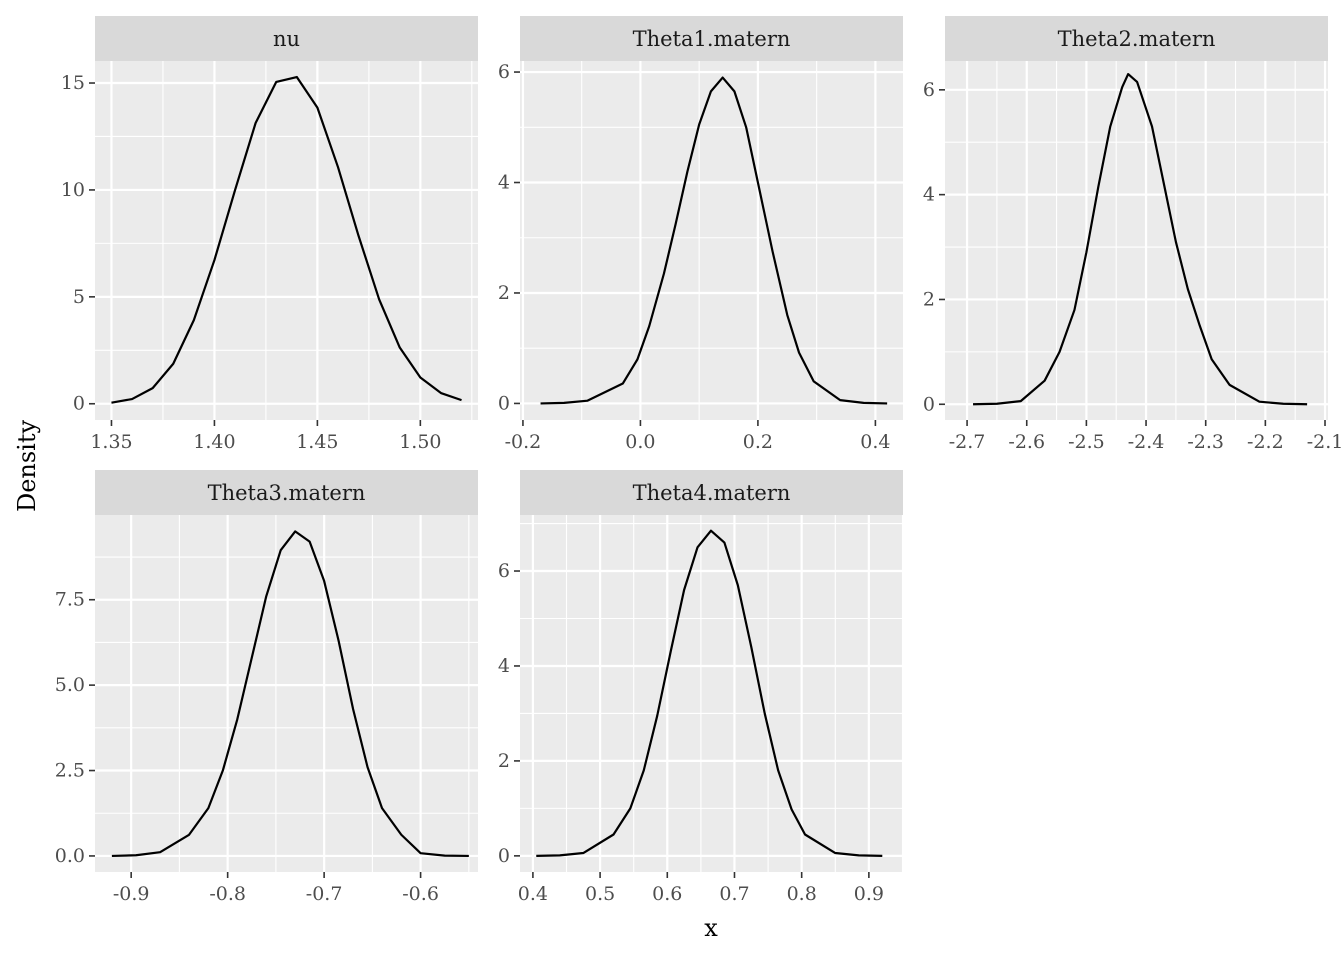 This screenshot has width=1344, height=960. What do you see at coordinates (667, 894) in the screenshot?
I see `x-tick-label: 0.6` at bounding box center [667, 894].